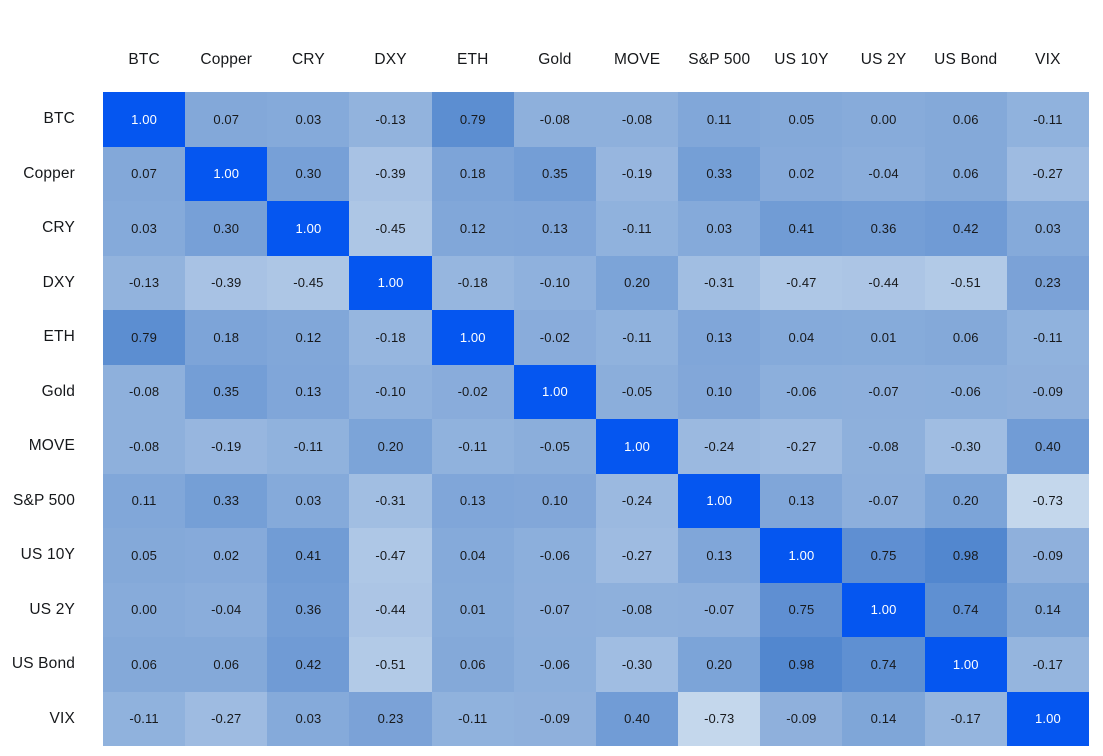  What do you see at coordinates (965, 391) in the screenshot?
I see `heatmap-cell-gold-us-bond: -0.06` at bounding box center [965, 391].